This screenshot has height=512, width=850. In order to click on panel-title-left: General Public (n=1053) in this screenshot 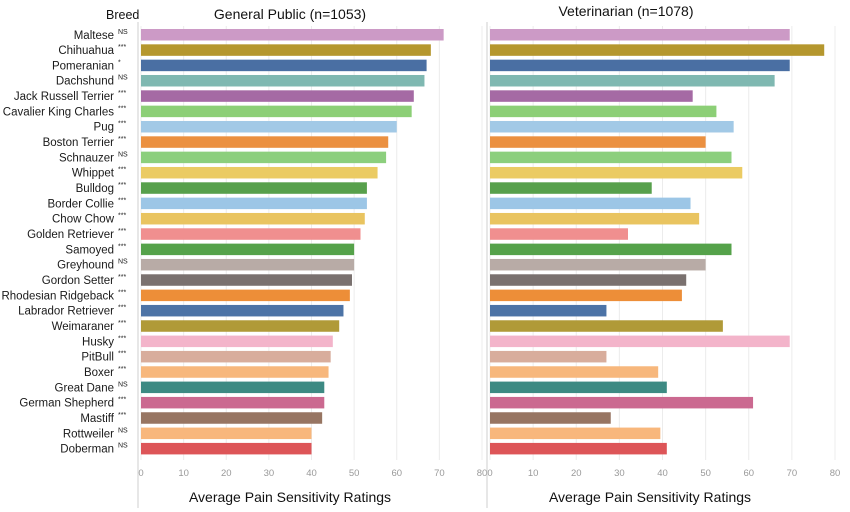, I will do `click(290, 14)`.